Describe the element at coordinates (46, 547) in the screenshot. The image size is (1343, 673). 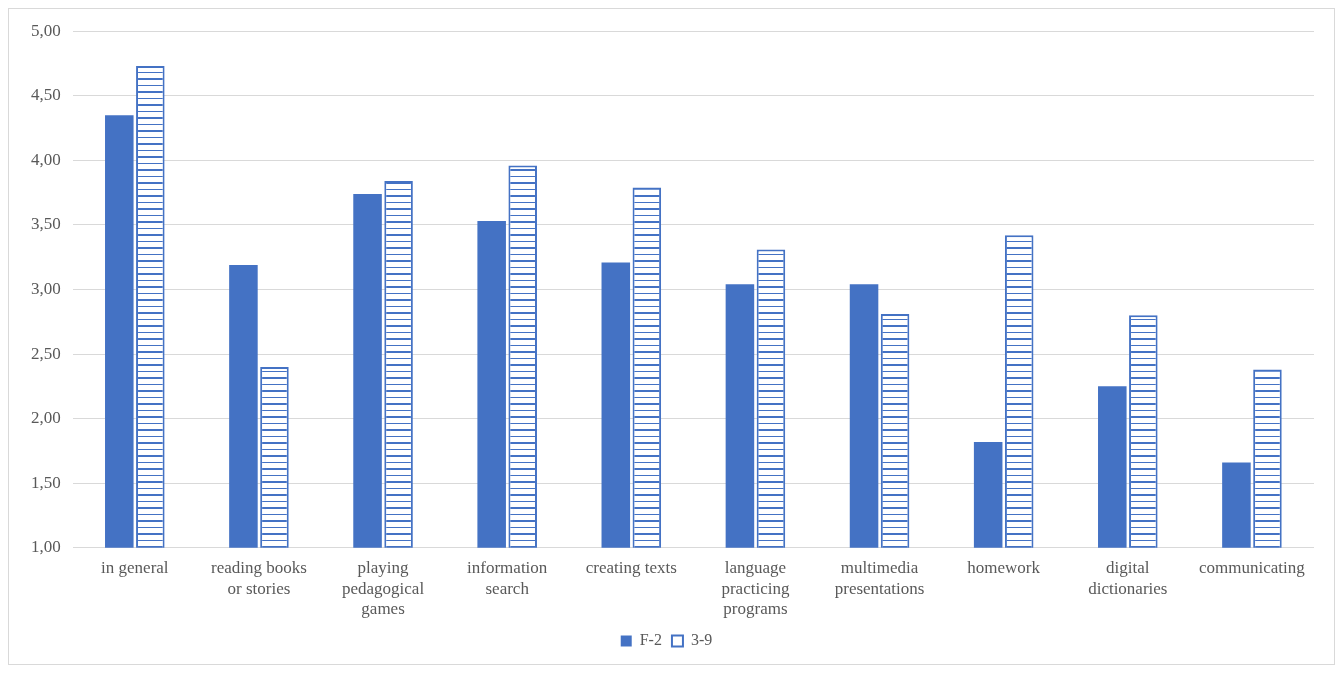
I see `y-tick-label: 1,00` at that location.